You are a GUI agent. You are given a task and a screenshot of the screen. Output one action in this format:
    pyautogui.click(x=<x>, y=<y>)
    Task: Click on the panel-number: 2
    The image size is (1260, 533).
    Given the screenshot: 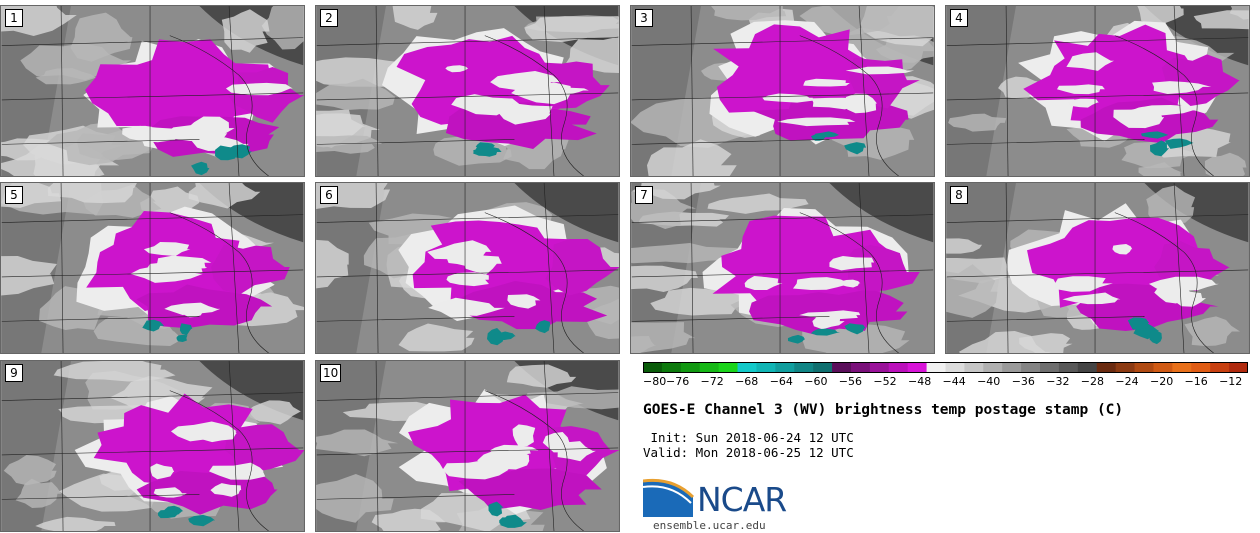 What is the action you would take?
    pyautogui.click(x=329, y=18)
    